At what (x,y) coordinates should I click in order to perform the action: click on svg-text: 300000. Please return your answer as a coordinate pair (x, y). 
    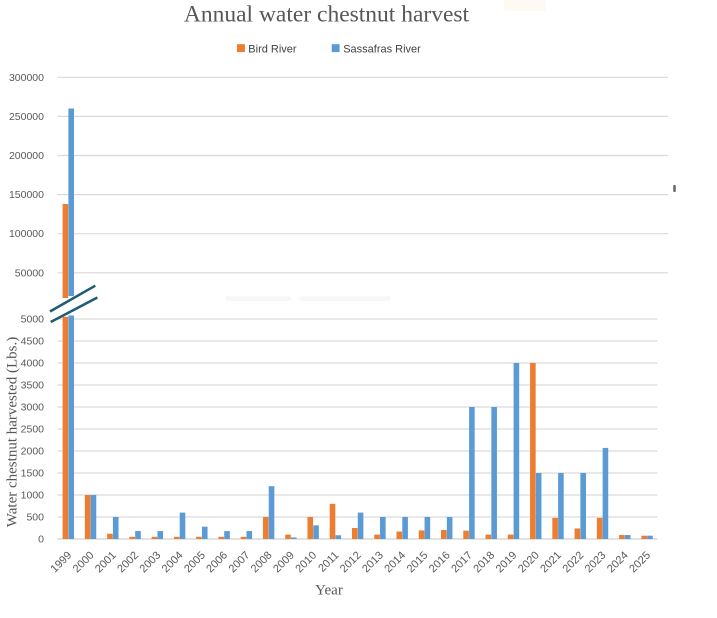
    Looking at the image, I should click on (26, 78).